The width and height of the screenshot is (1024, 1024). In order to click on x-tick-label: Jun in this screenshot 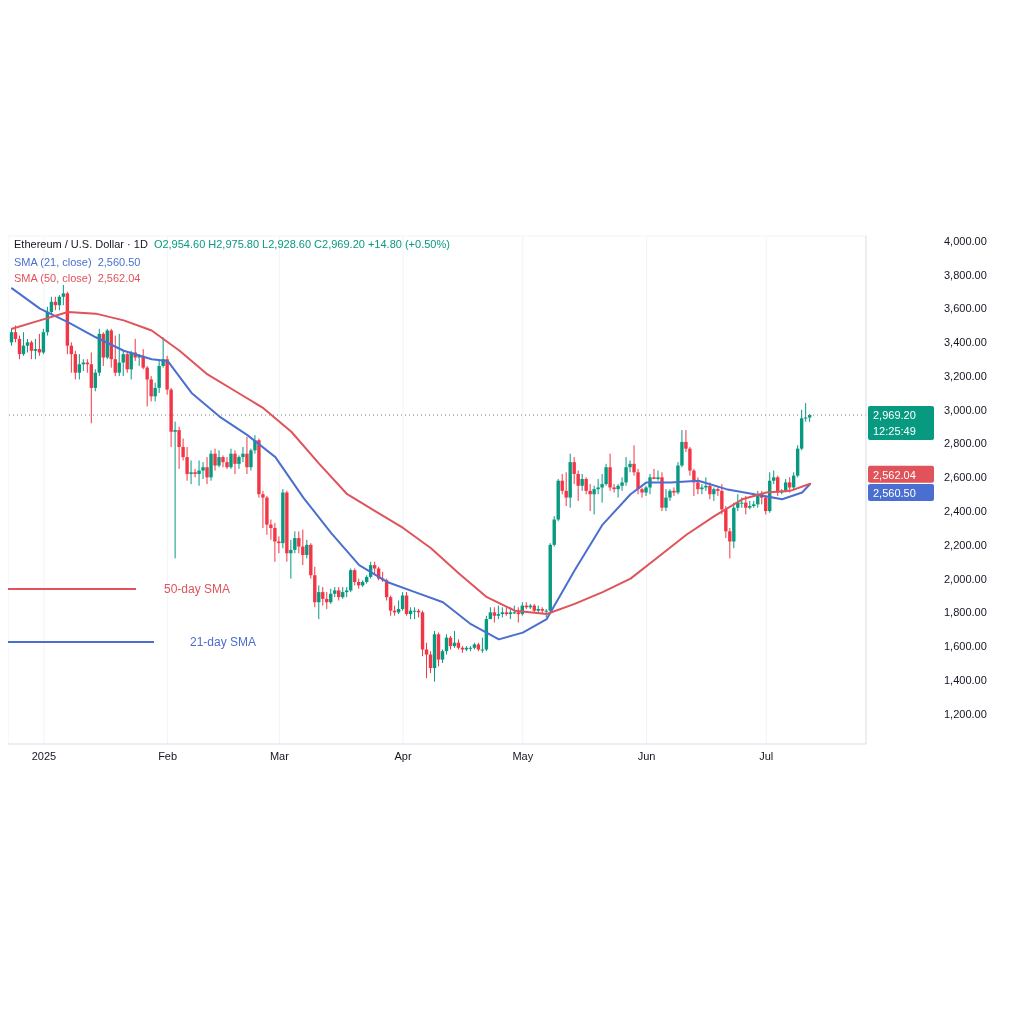, I will do `click(646, 755)`.